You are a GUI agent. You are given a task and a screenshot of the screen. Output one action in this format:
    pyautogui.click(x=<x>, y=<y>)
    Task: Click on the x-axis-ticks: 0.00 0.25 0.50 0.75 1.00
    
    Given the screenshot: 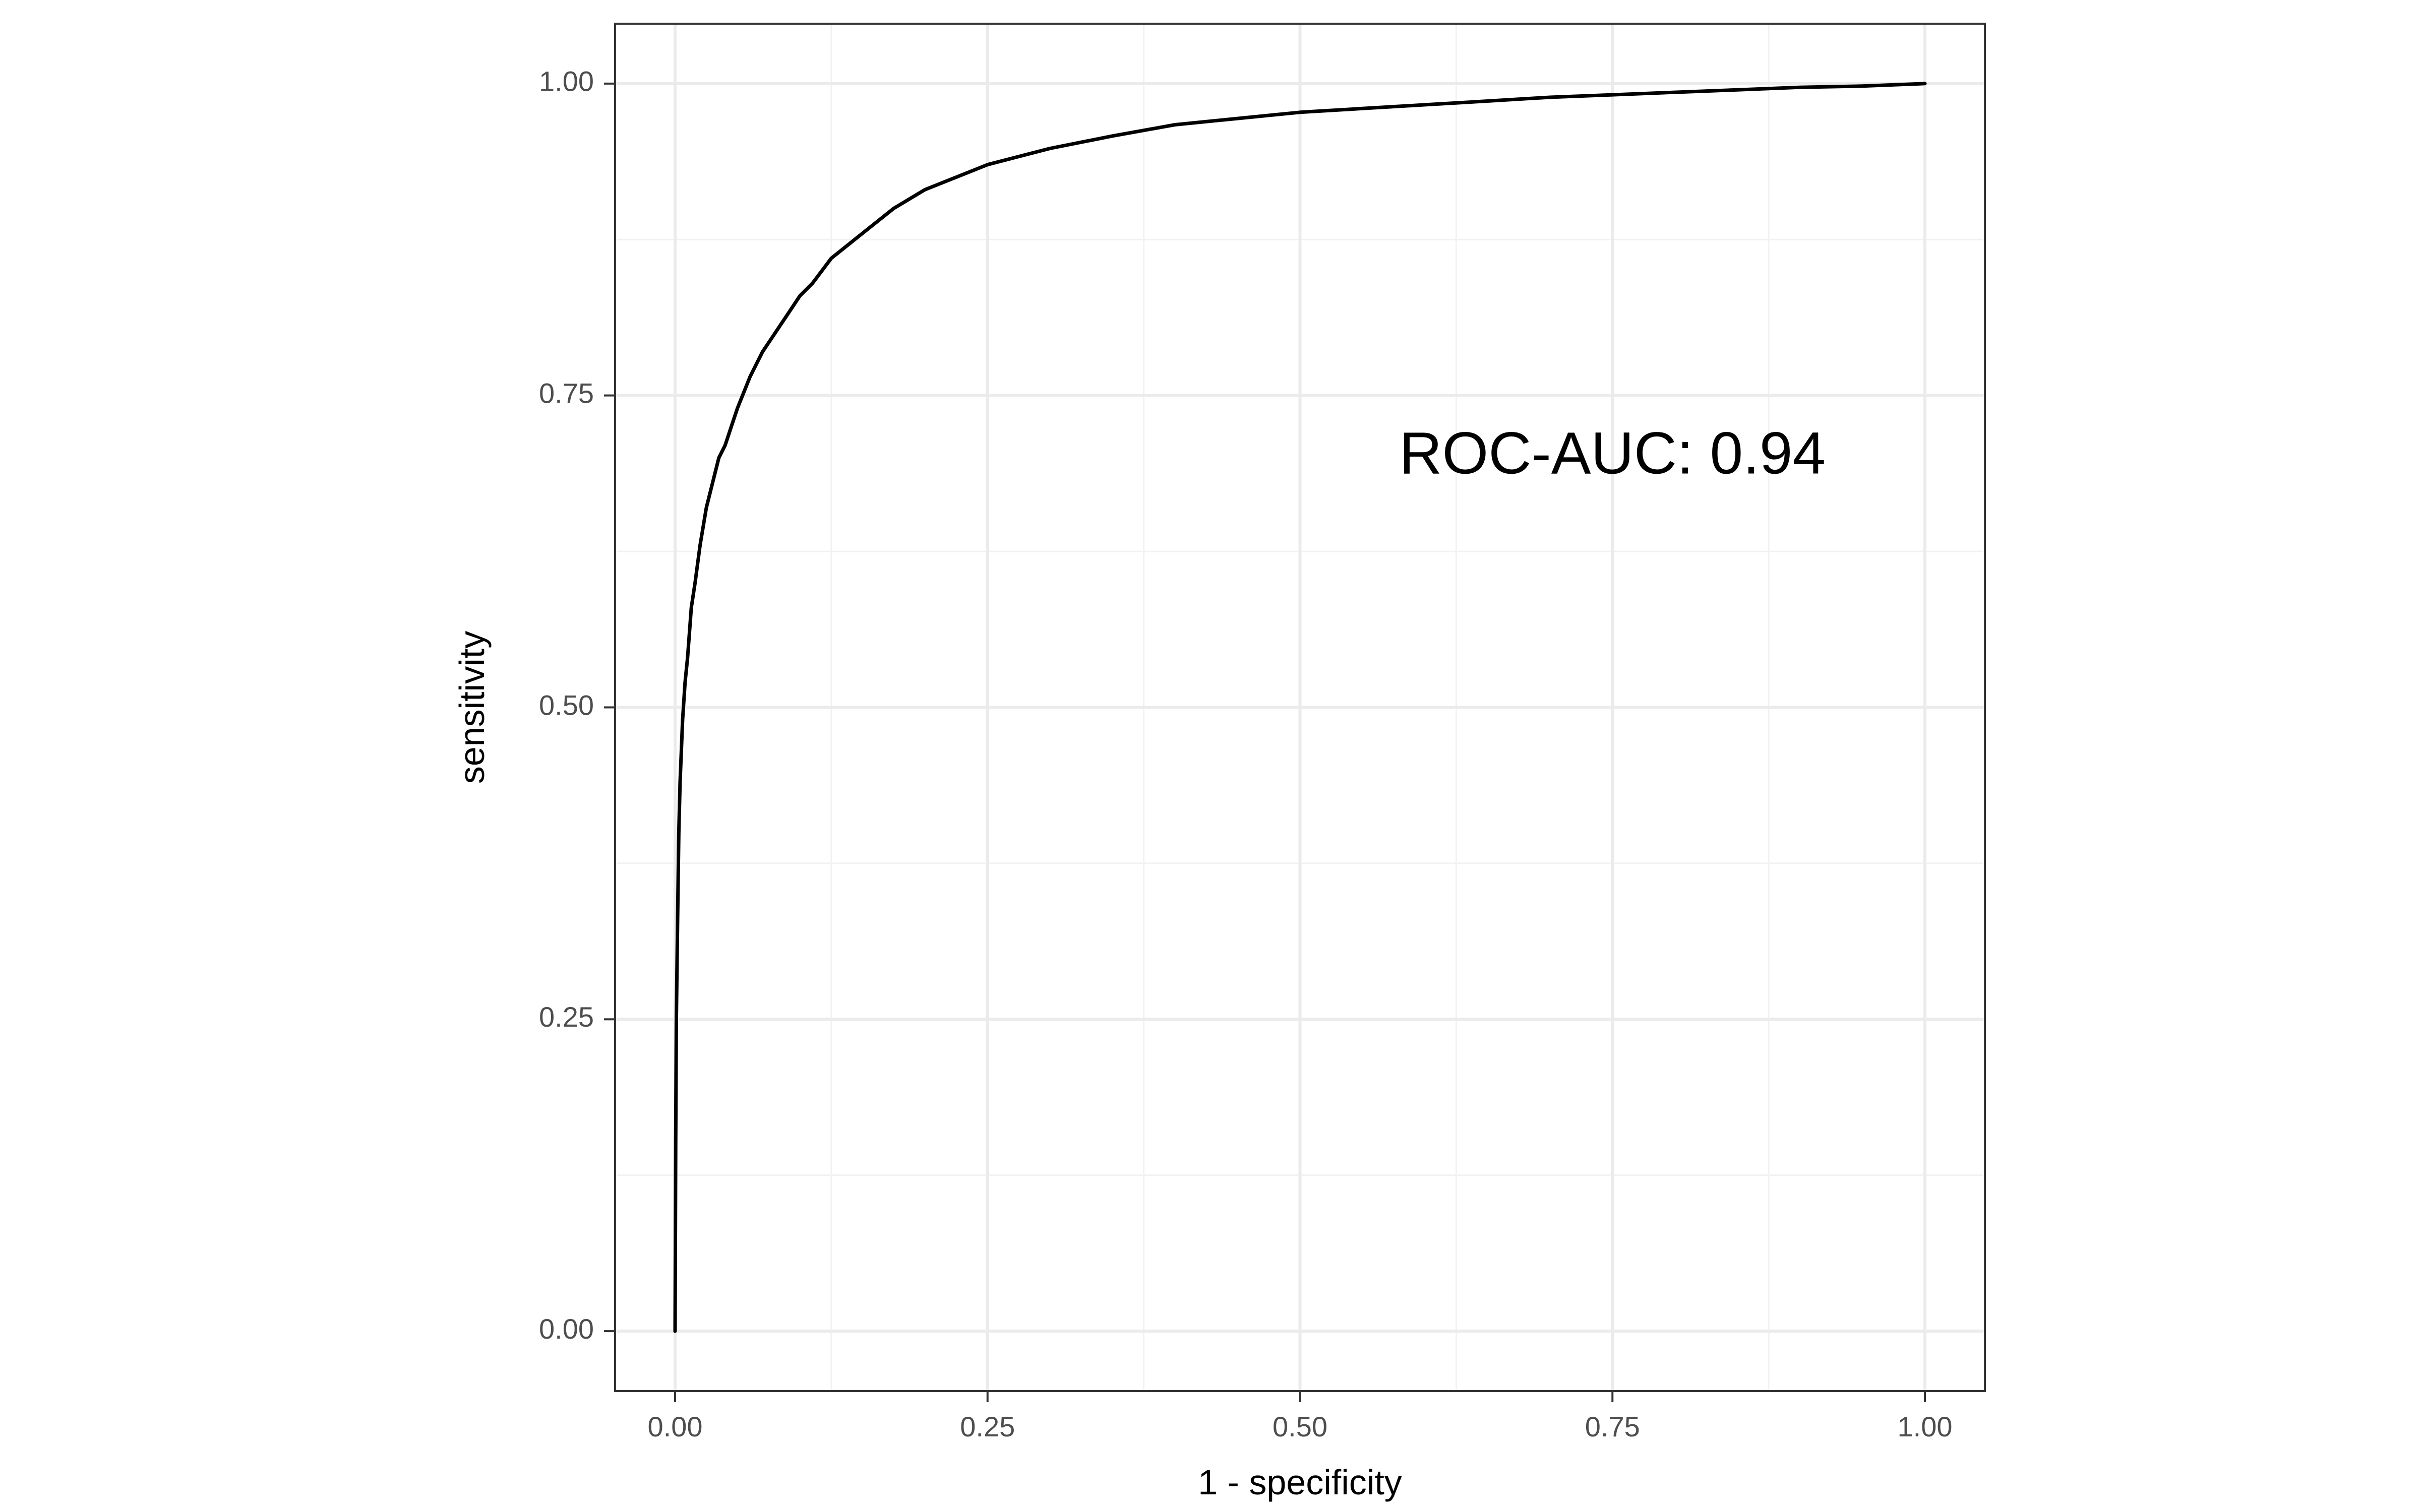 What is the action you would take?
    pyautogui.click(x=1300, y=1417)
    